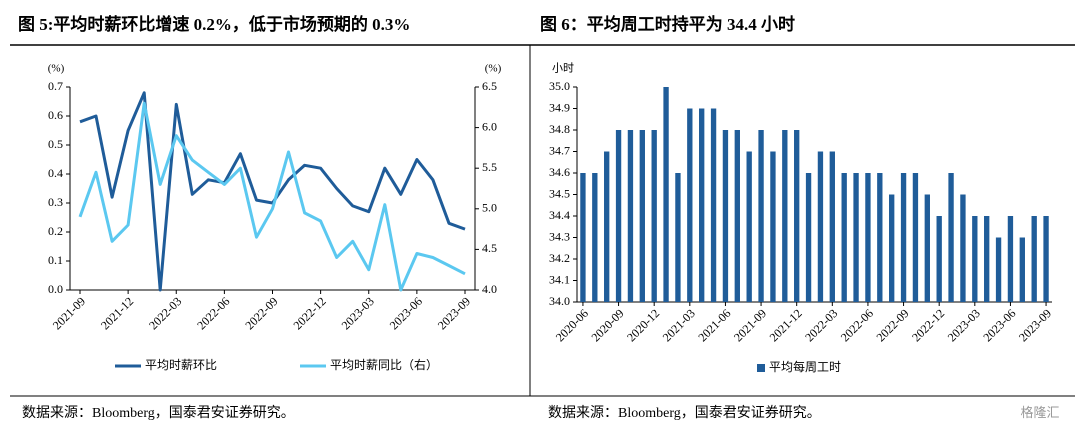 The width and height of the screenshot is (1080, 434). Describe the element at coordinates (559, 258) in the screenshot. I see `y-tick-label: 34.2` at that location.